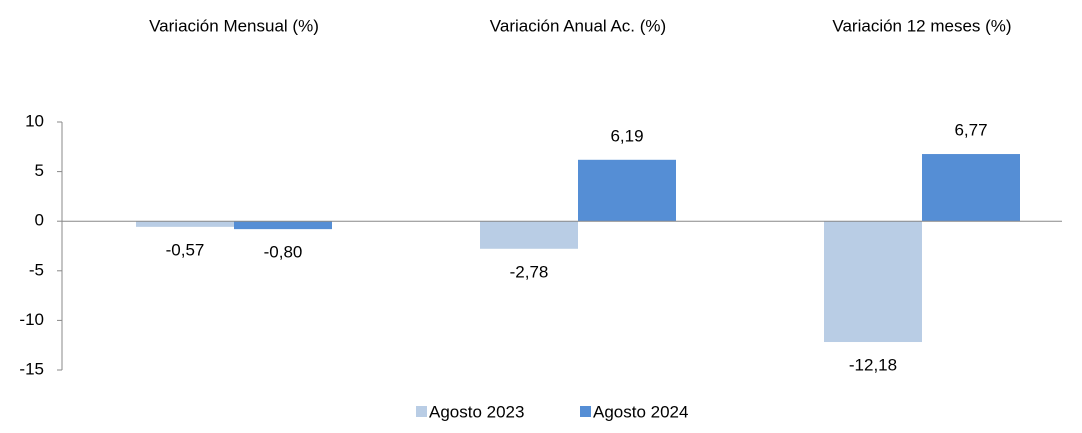 This screenshot has height=433, width=1082. Describe the element at coordinates (34, 120) in the screenshot. I see `y-tick-label: 10` at that location.